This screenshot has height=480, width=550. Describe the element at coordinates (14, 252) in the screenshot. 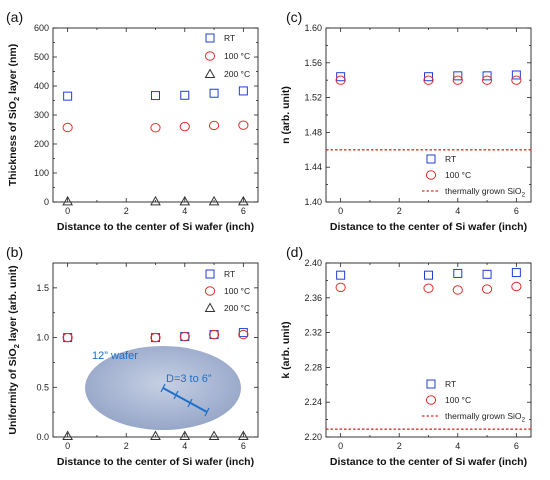

I see `panel-label: (b)` at that location.